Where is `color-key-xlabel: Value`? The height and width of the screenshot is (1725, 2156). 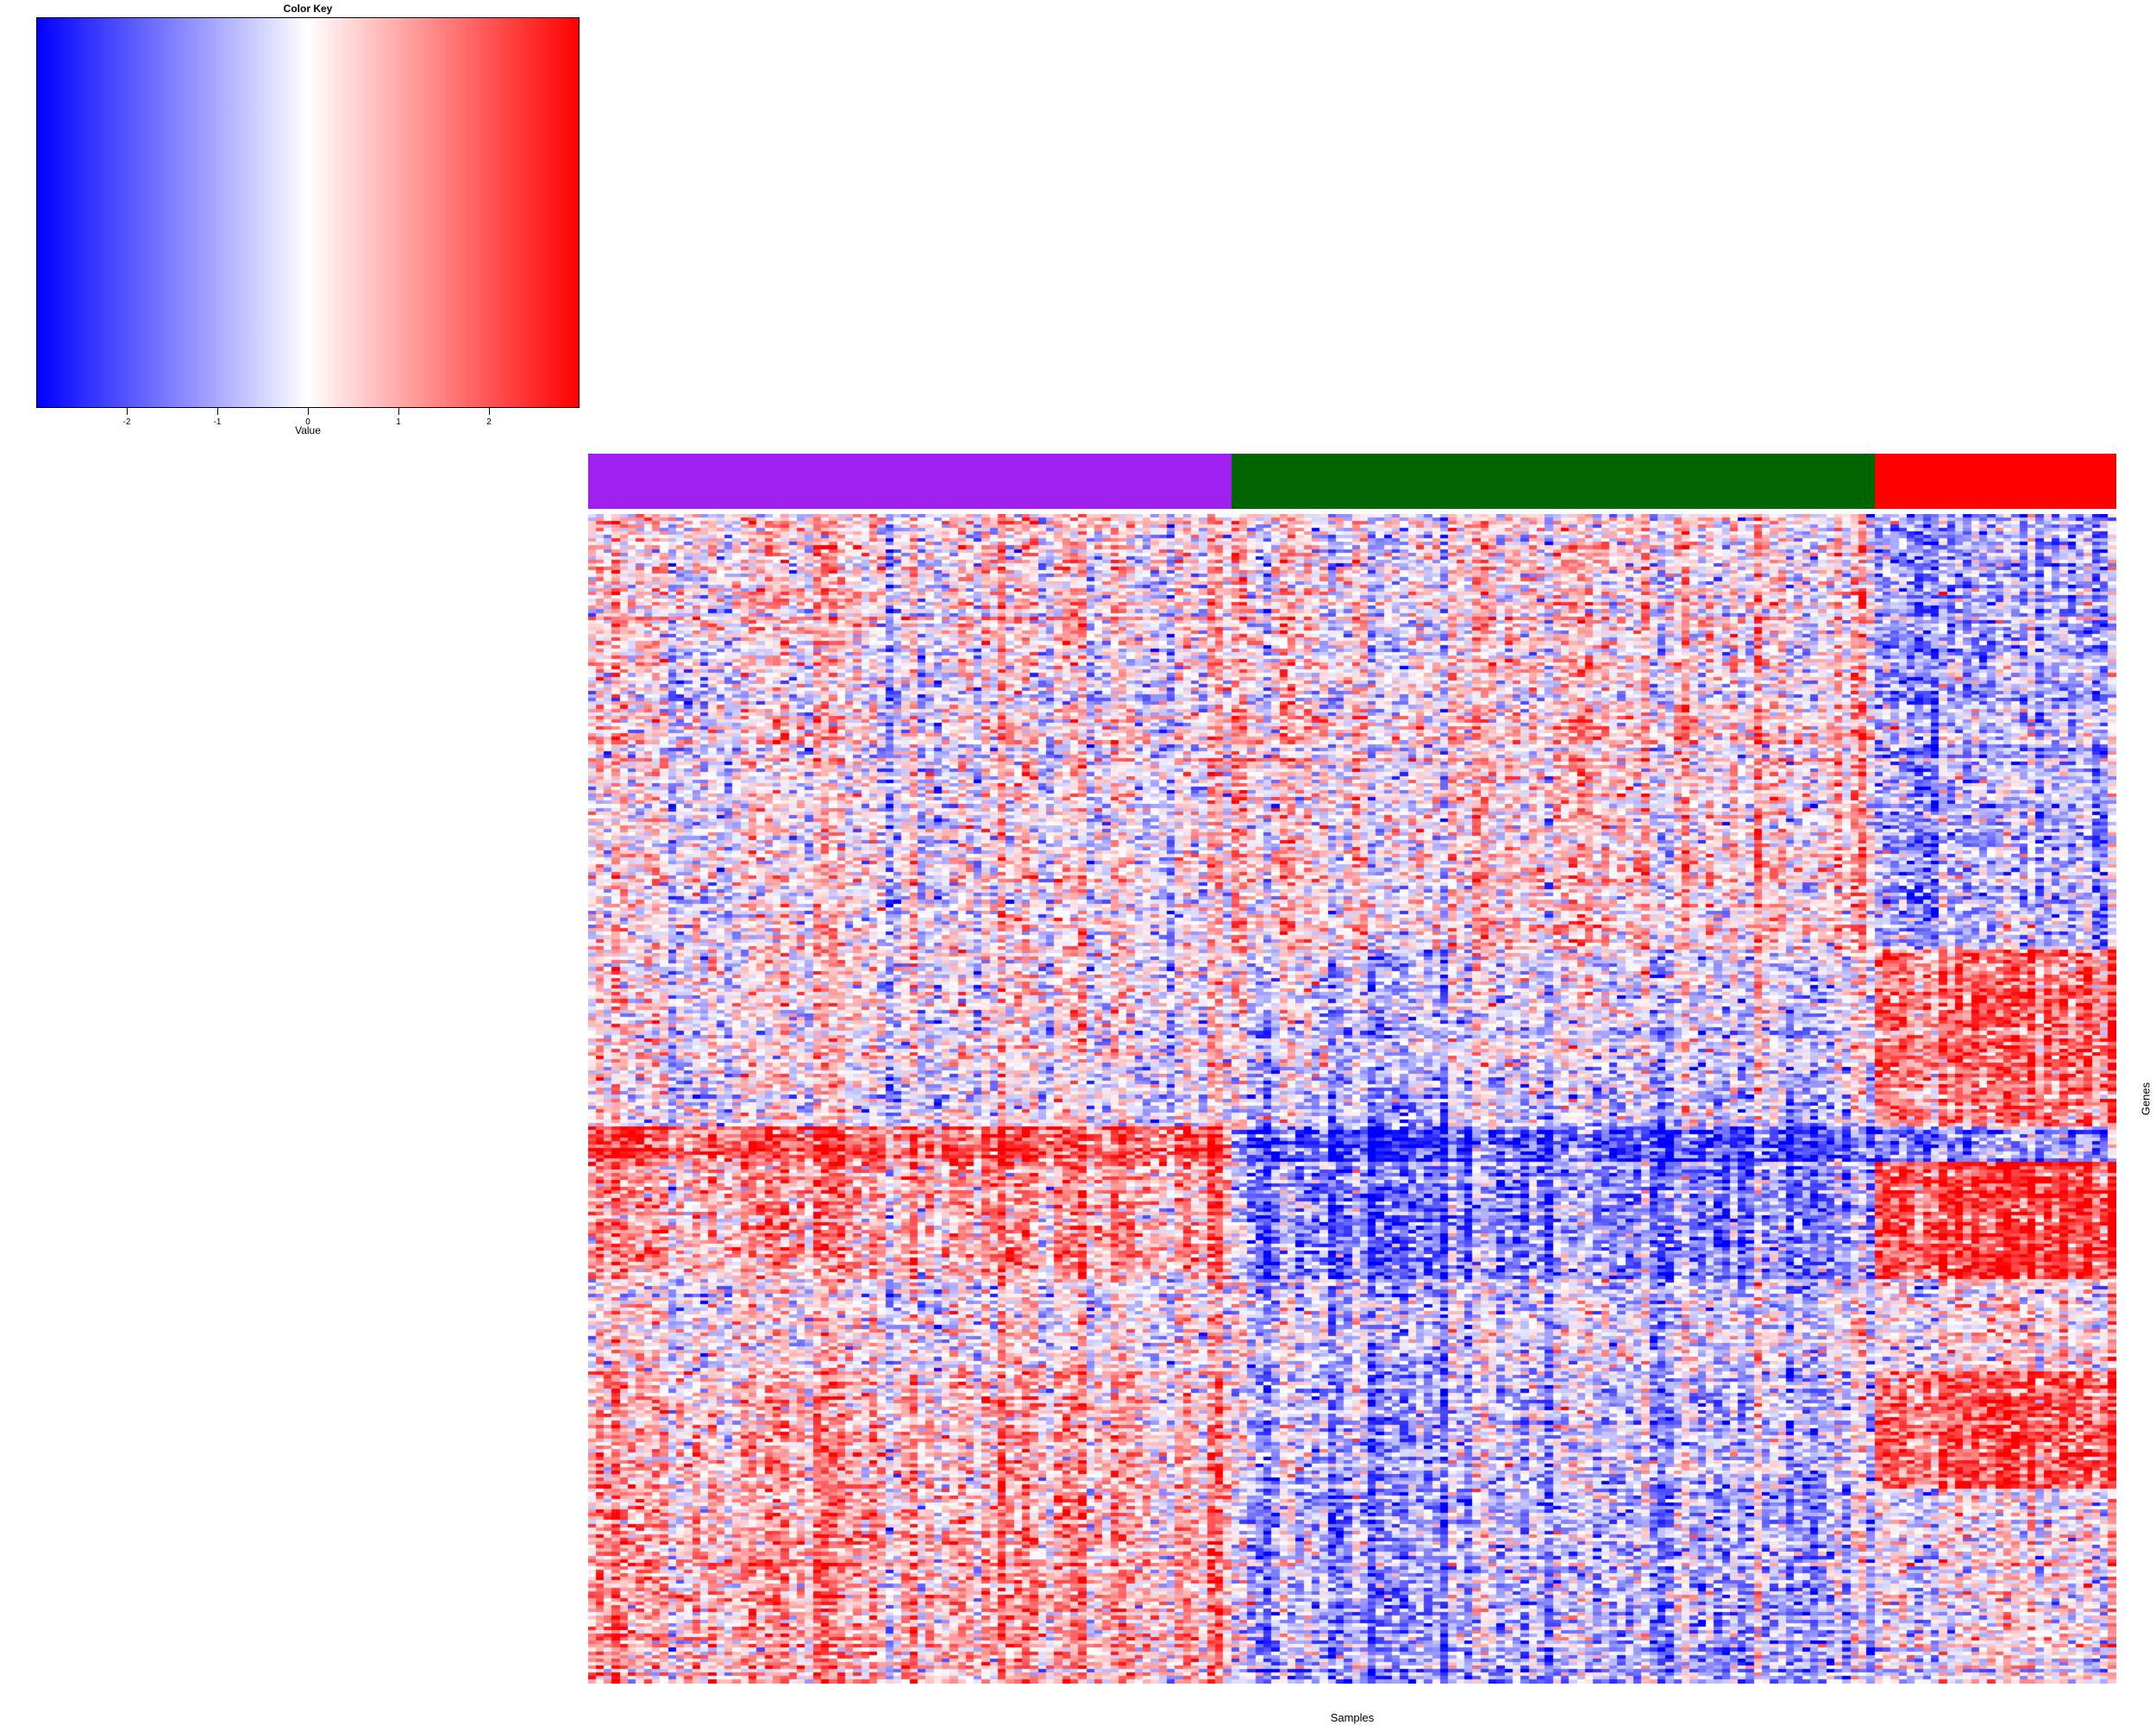 color-key-xlabel: Value is located at coordinates (308, 430).